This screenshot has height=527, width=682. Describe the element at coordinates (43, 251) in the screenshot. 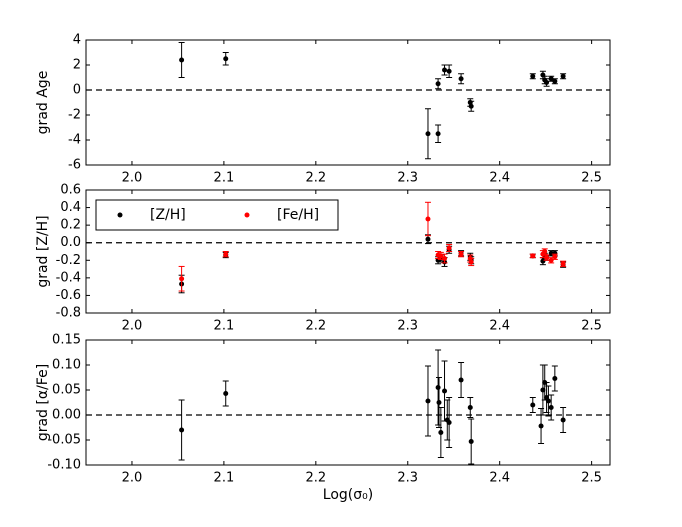

I see `y-axis-label: grad [Z/H]` at that location.